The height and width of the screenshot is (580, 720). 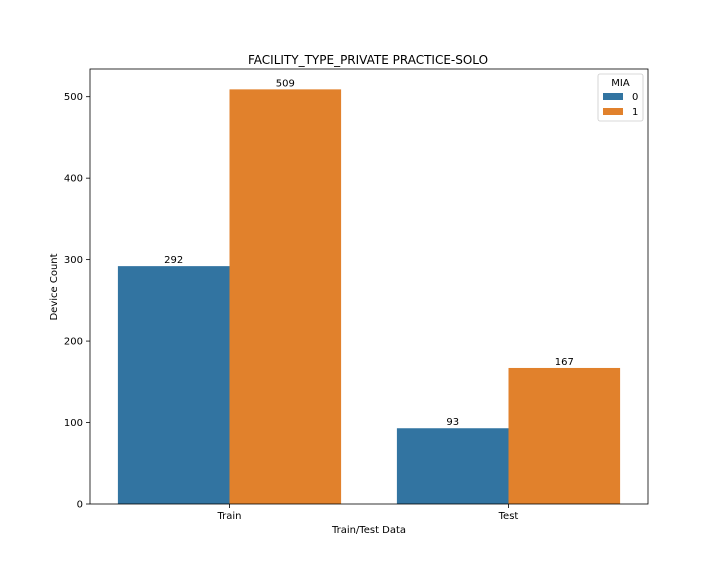 What do you see at coordinates (368, 530) in the screenshot?
I see `x-axis-label: Train/Test Data` at bounding box center [368, 530].